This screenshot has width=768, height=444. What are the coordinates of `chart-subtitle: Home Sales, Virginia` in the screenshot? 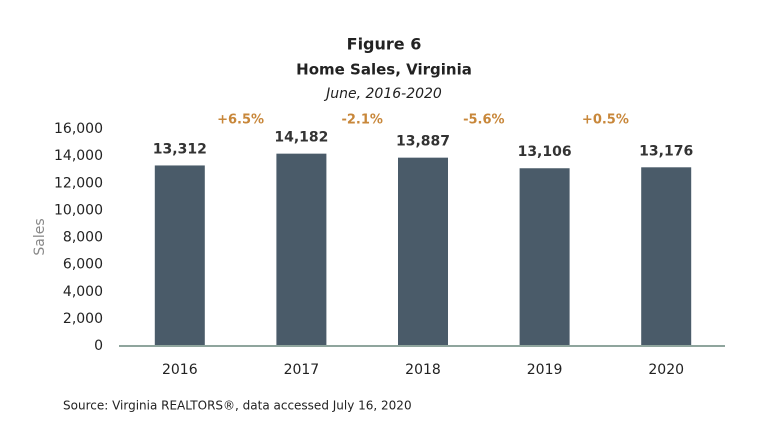 It's located at (384, 70).